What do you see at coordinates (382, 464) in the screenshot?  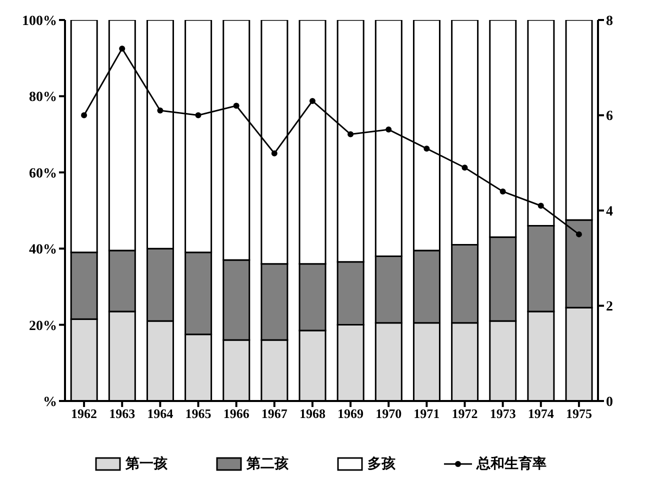 I see `legend-label: 多孩` at bounding box center [382, 464].